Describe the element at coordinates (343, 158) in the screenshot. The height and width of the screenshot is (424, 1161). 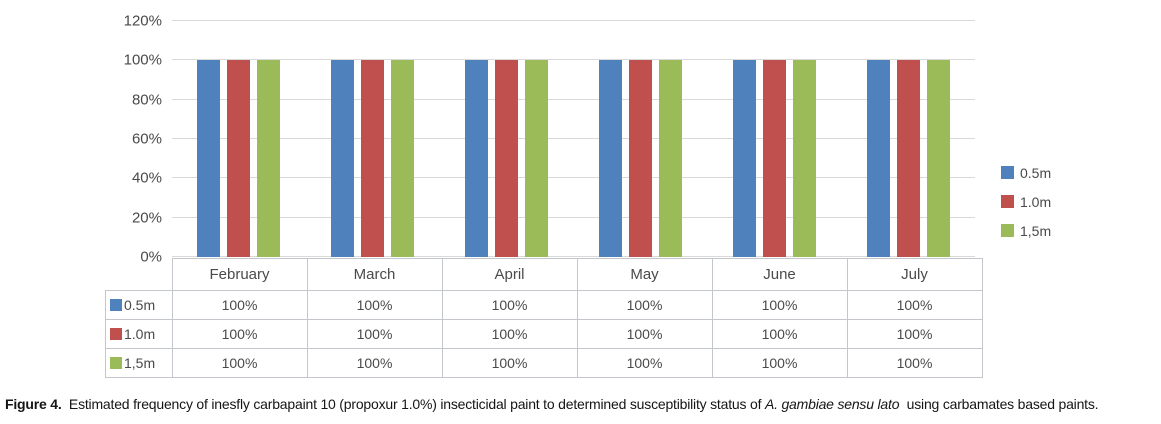
I see `bar-0.5m-march` at that location.